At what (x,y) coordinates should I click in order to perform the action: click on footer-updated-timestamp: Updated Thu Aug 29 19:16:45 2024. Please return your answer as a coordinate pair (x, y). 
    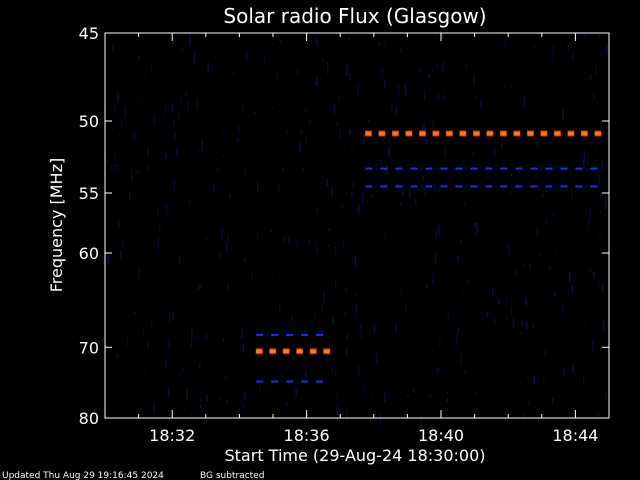
    Looking at the image, I should click on (83, 475).